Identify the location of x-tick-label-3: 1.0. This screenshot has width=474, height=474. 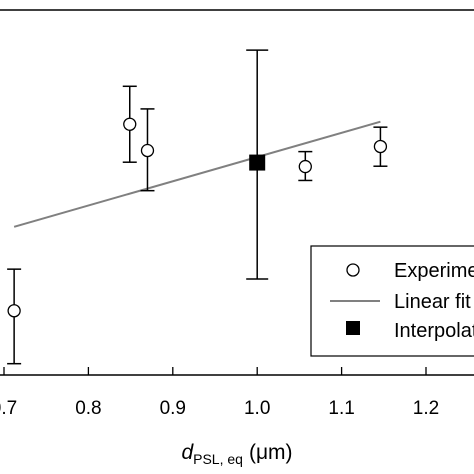
(257, 408).